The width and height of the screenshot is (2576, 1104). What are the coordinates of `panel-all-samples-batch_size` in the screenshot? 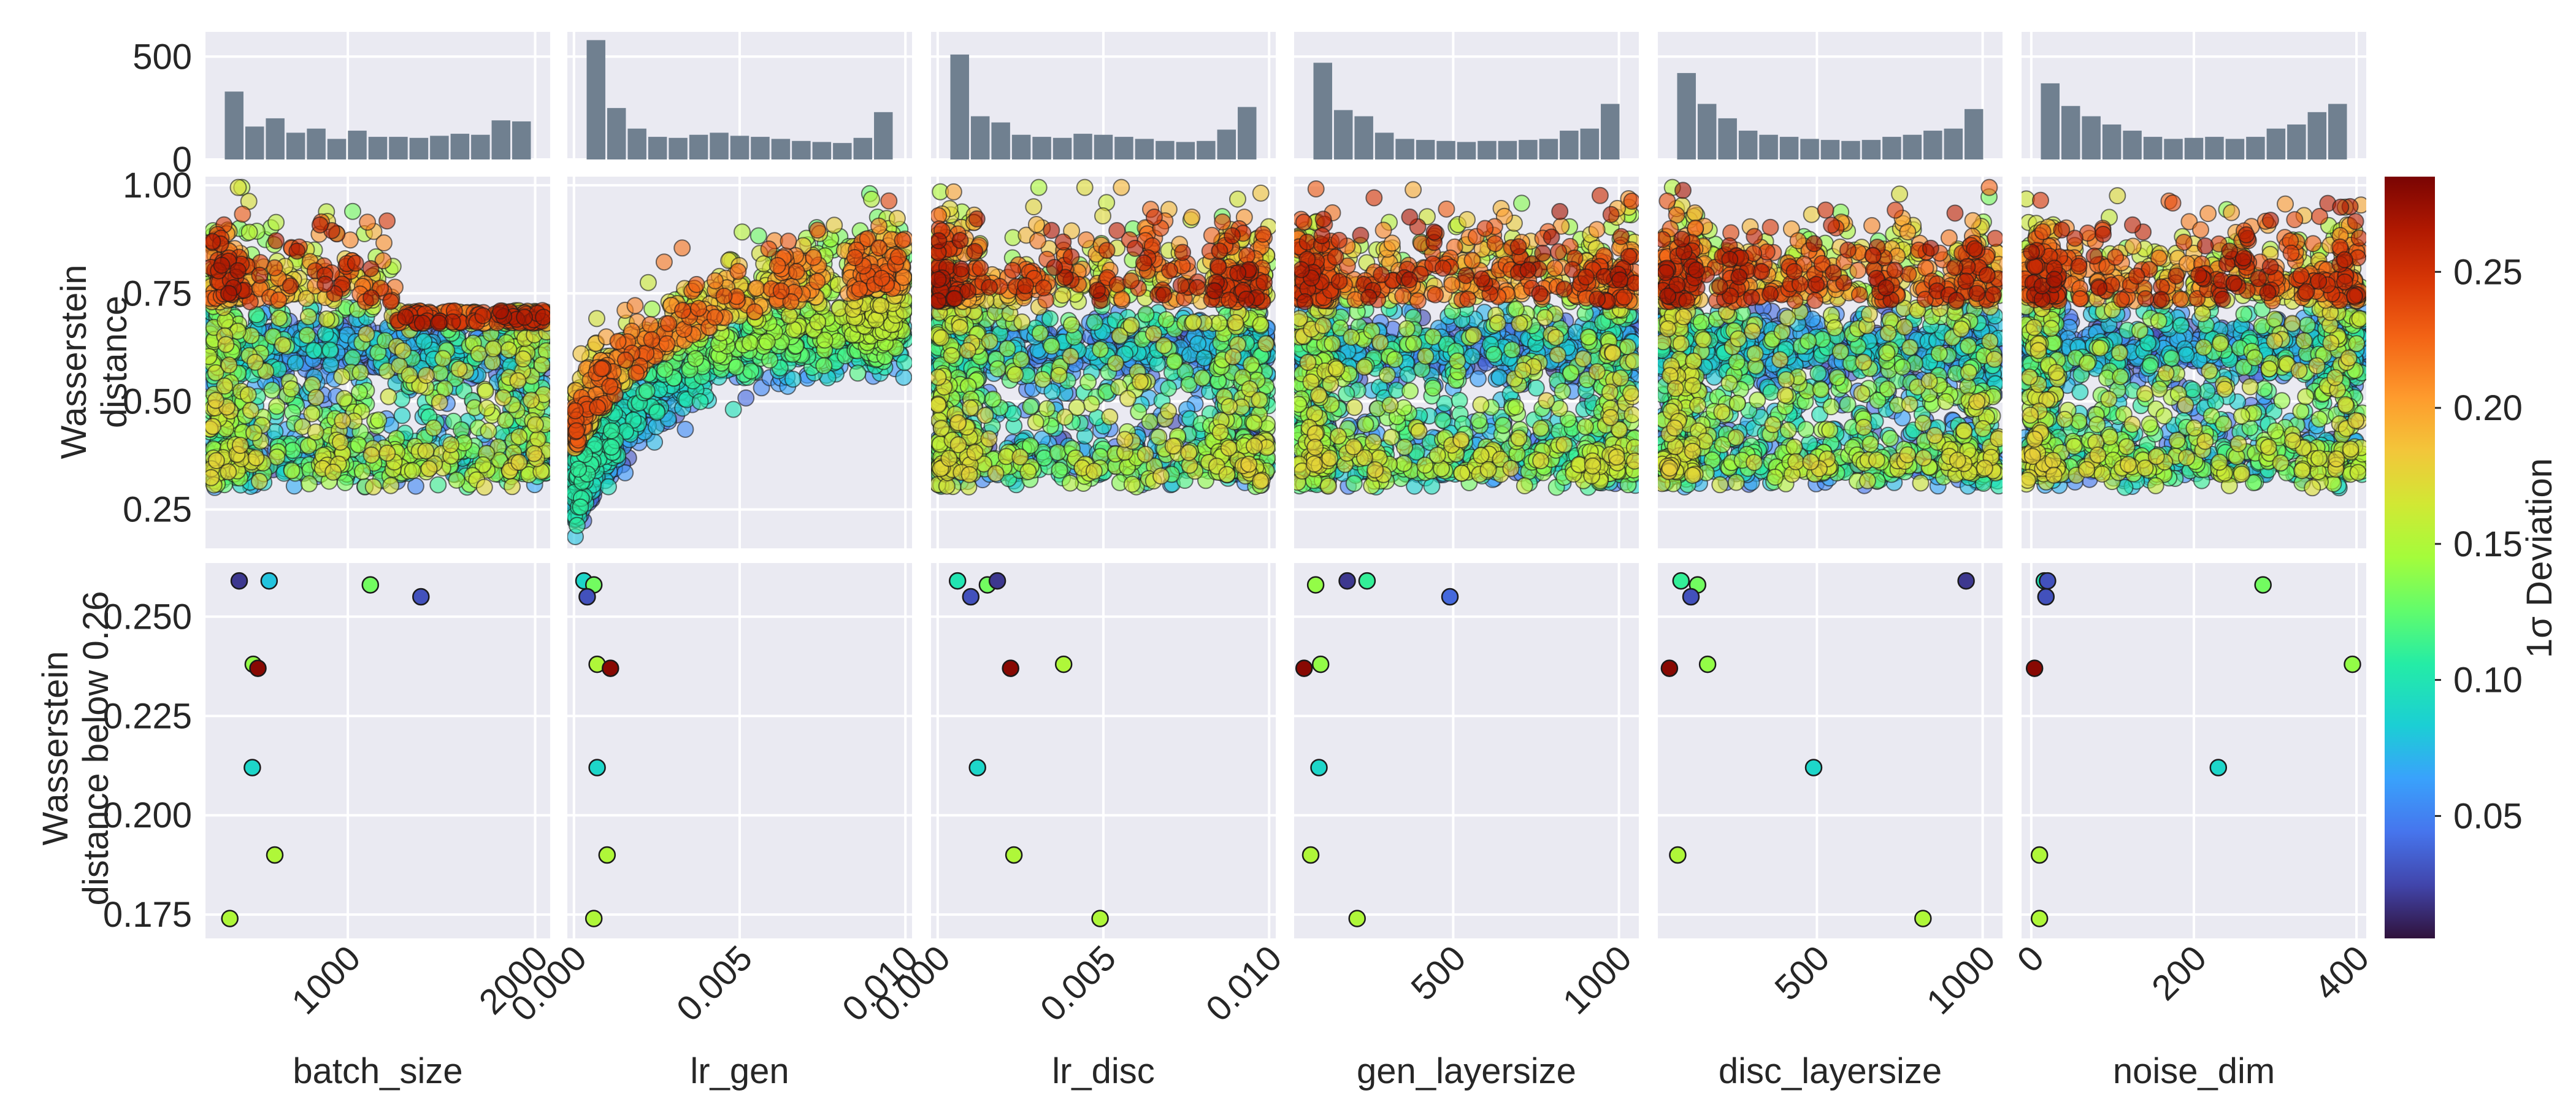 It's located at (377, 362).